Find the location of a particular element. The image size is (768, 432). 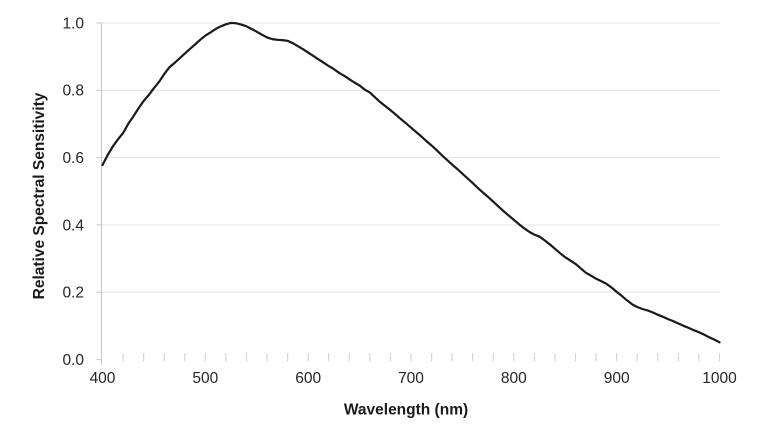

svg-text: 500 is located at coordinates (205, 378).